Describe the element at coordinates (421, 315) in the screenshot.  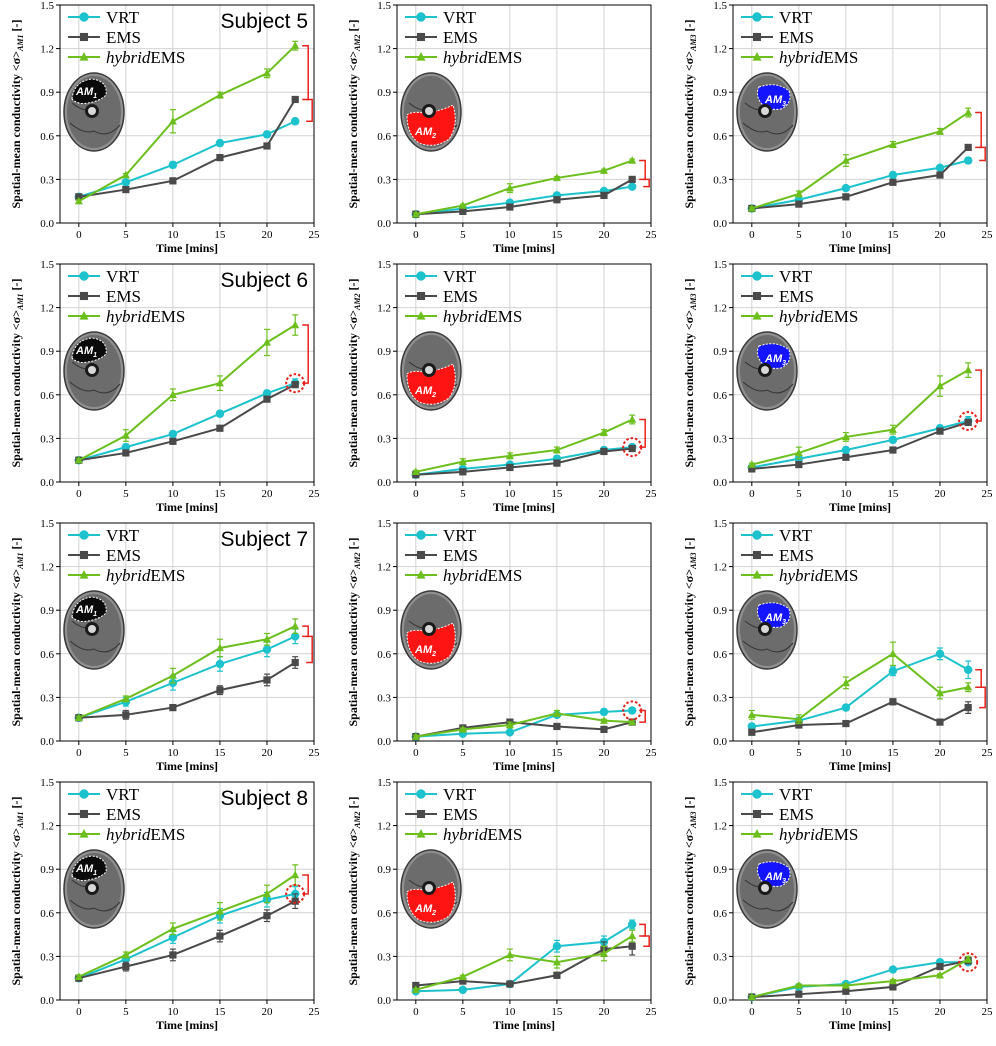
I see `legend-marker-hybrid` at that location.